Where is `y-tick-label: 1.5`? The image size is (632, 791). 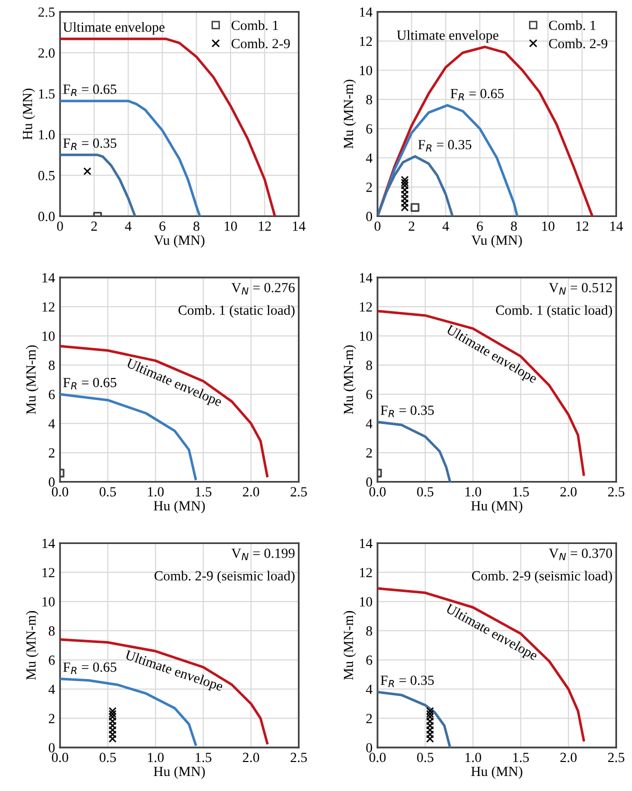 y-tick-label: 1.5 is located at coordinates (47, 94).